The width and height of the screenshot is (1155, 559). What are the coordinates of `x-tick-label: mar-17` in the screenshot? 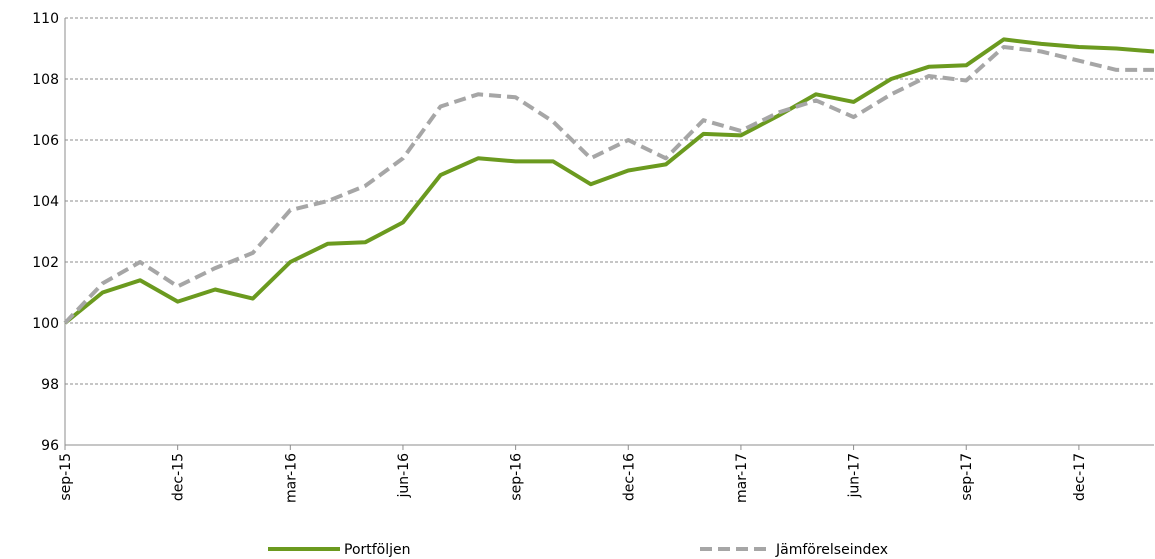 It's located at (742, 478).